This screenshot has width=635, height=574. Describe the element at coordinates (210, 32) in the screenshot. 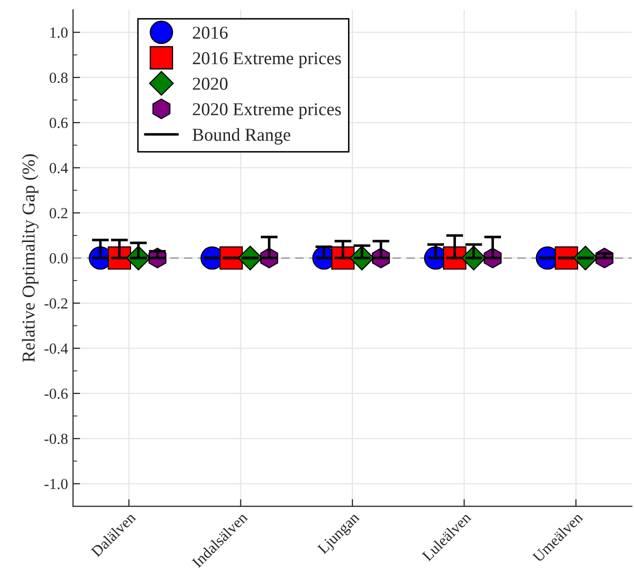

I see `legend-label: 2016` at that location.